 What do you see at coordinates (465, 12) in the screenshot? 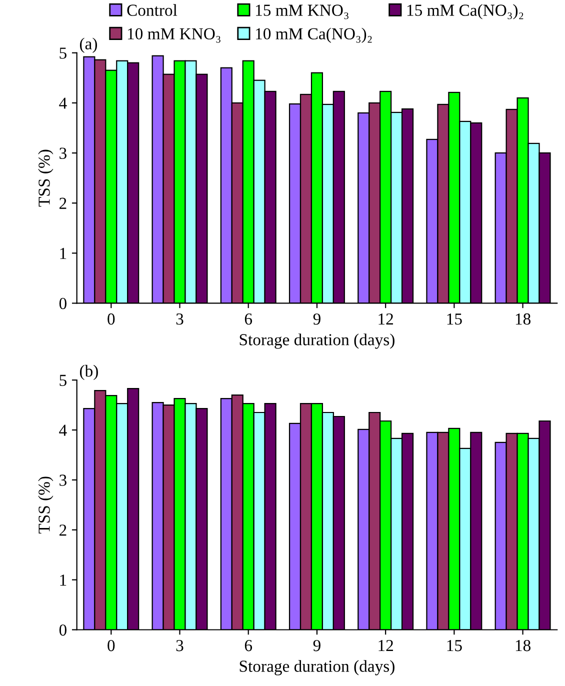
I see `legend-label: 15 mM Ca(NO₃)₂` at bounding box center [465, 12].